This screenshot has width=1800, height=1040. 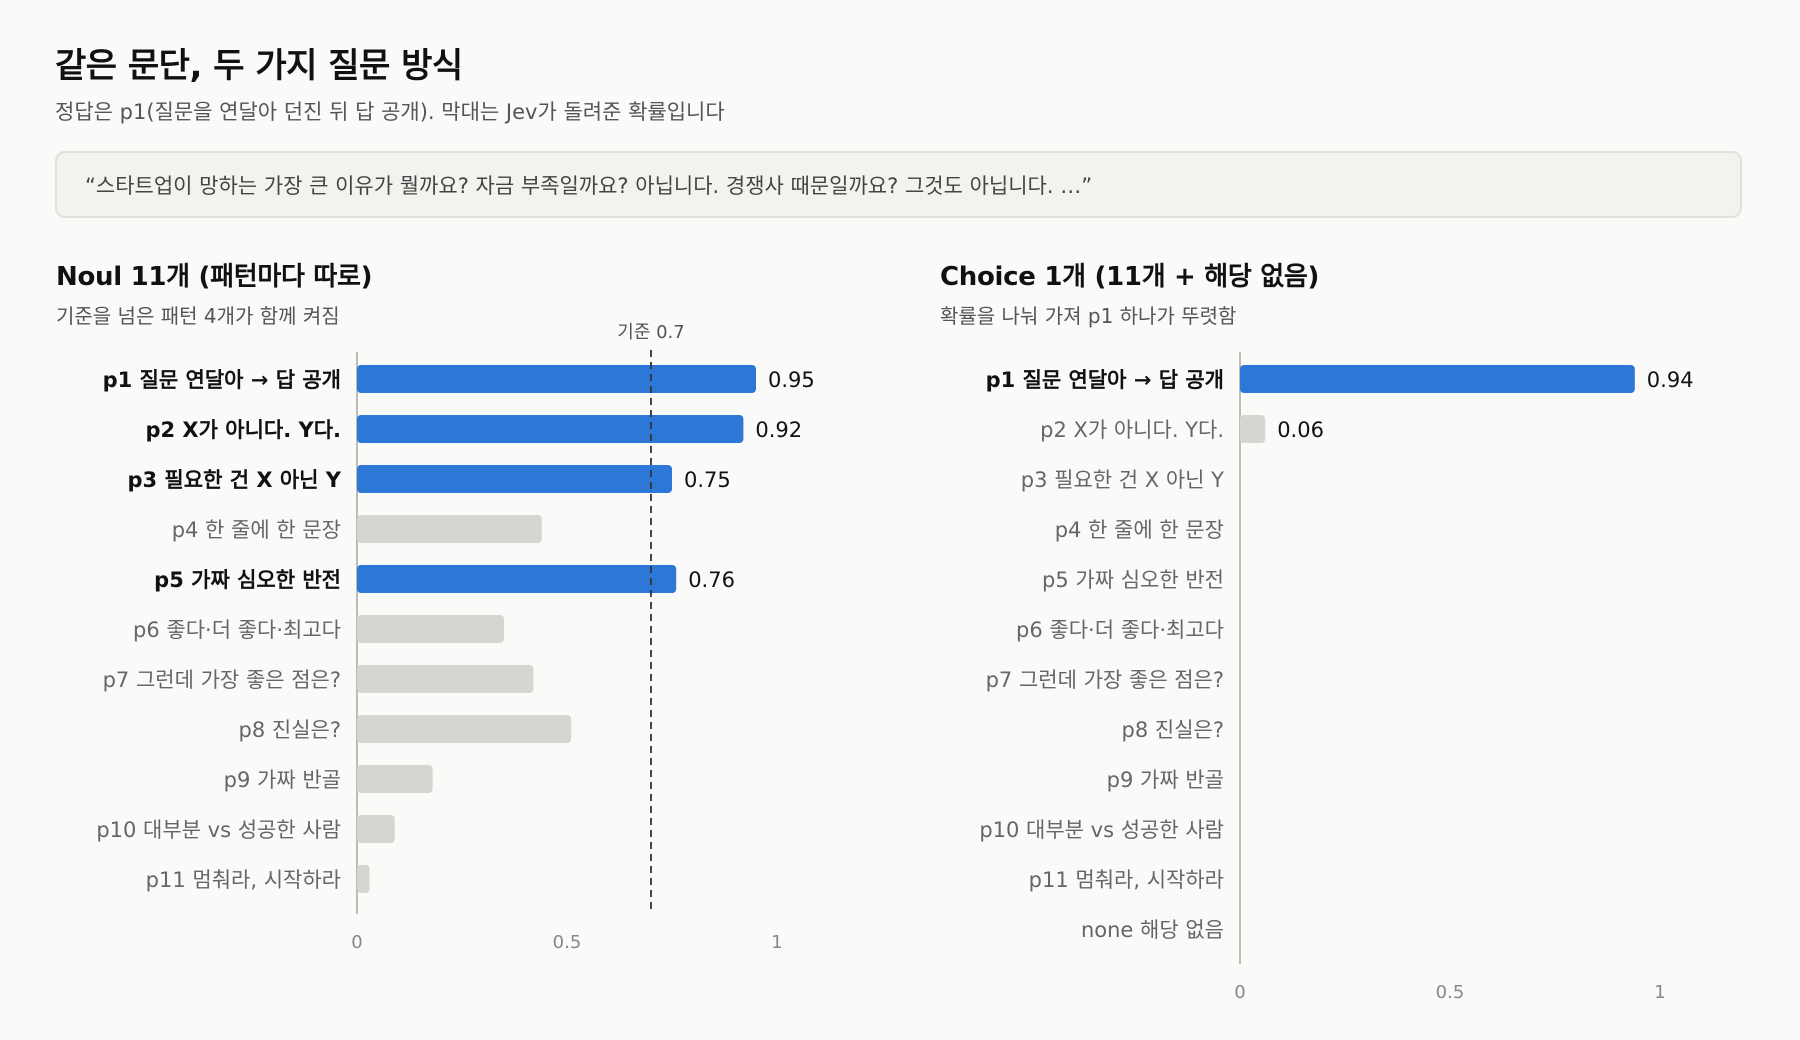 I want to click on noul-category-label: p5 가짜 심오한 반전, so click(x=247, y=580).